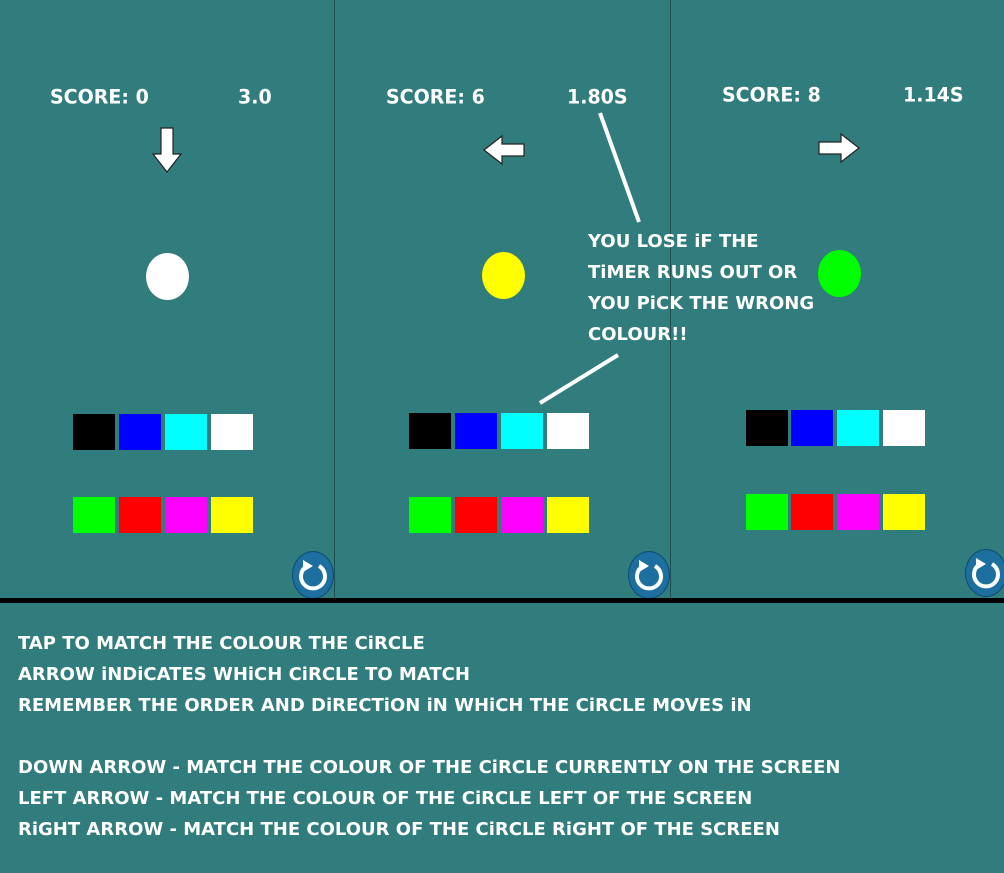 This screenshot has width=1004, height=873. I want to click on annotation-pointer-lines, so click(589, 258).